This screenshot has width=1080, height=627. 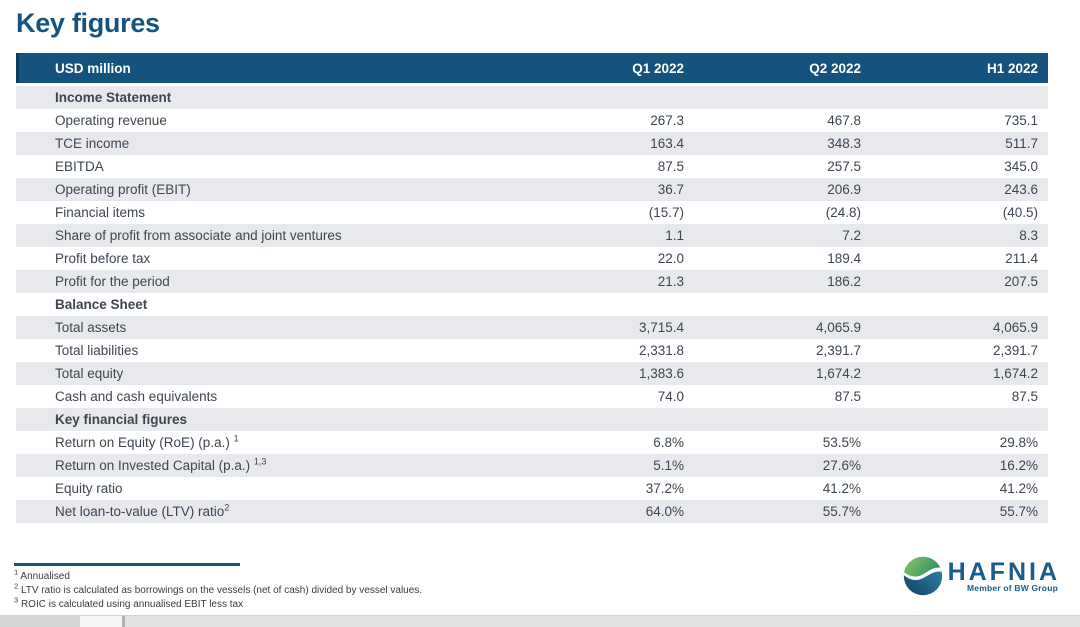 I want to click on cell-value: 206.9, so click(x=844, y=189).